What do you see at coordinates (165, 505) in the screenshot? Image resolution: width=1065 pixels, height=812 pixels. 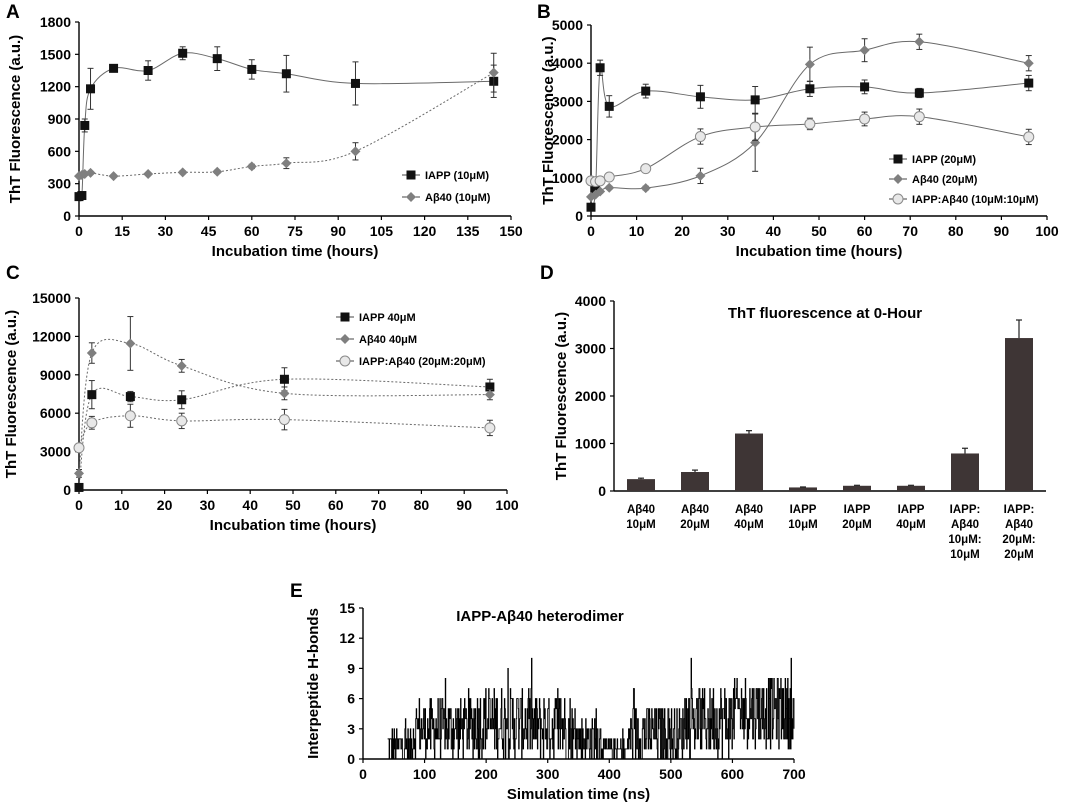 I see `panel-c-x-tick-label: 20` at bounding box center [165, 505].